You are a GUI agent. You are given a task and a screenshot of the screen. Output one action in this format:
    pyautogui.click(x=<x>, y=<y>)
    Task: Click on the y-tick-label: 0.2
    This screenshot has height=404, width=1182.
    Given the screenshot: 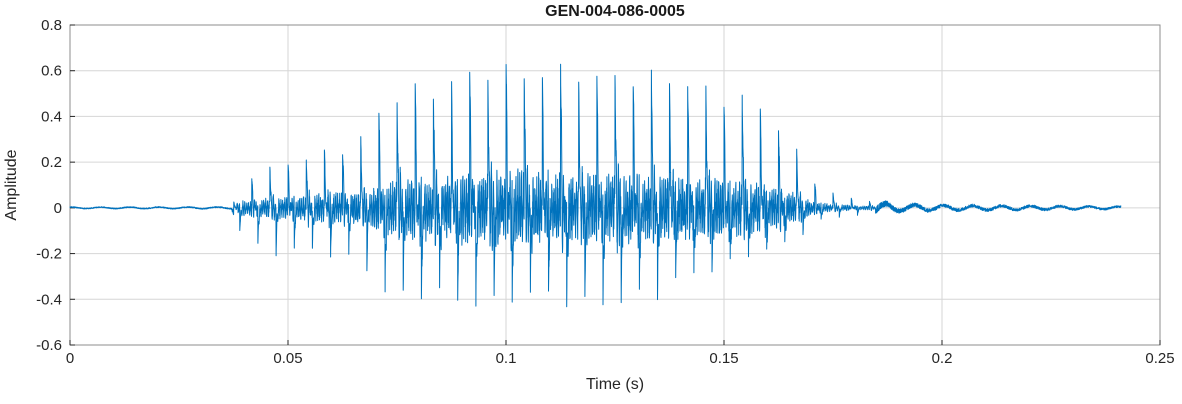 What is the action you would take?
    pyautogui.click(x=51, y=162)
    